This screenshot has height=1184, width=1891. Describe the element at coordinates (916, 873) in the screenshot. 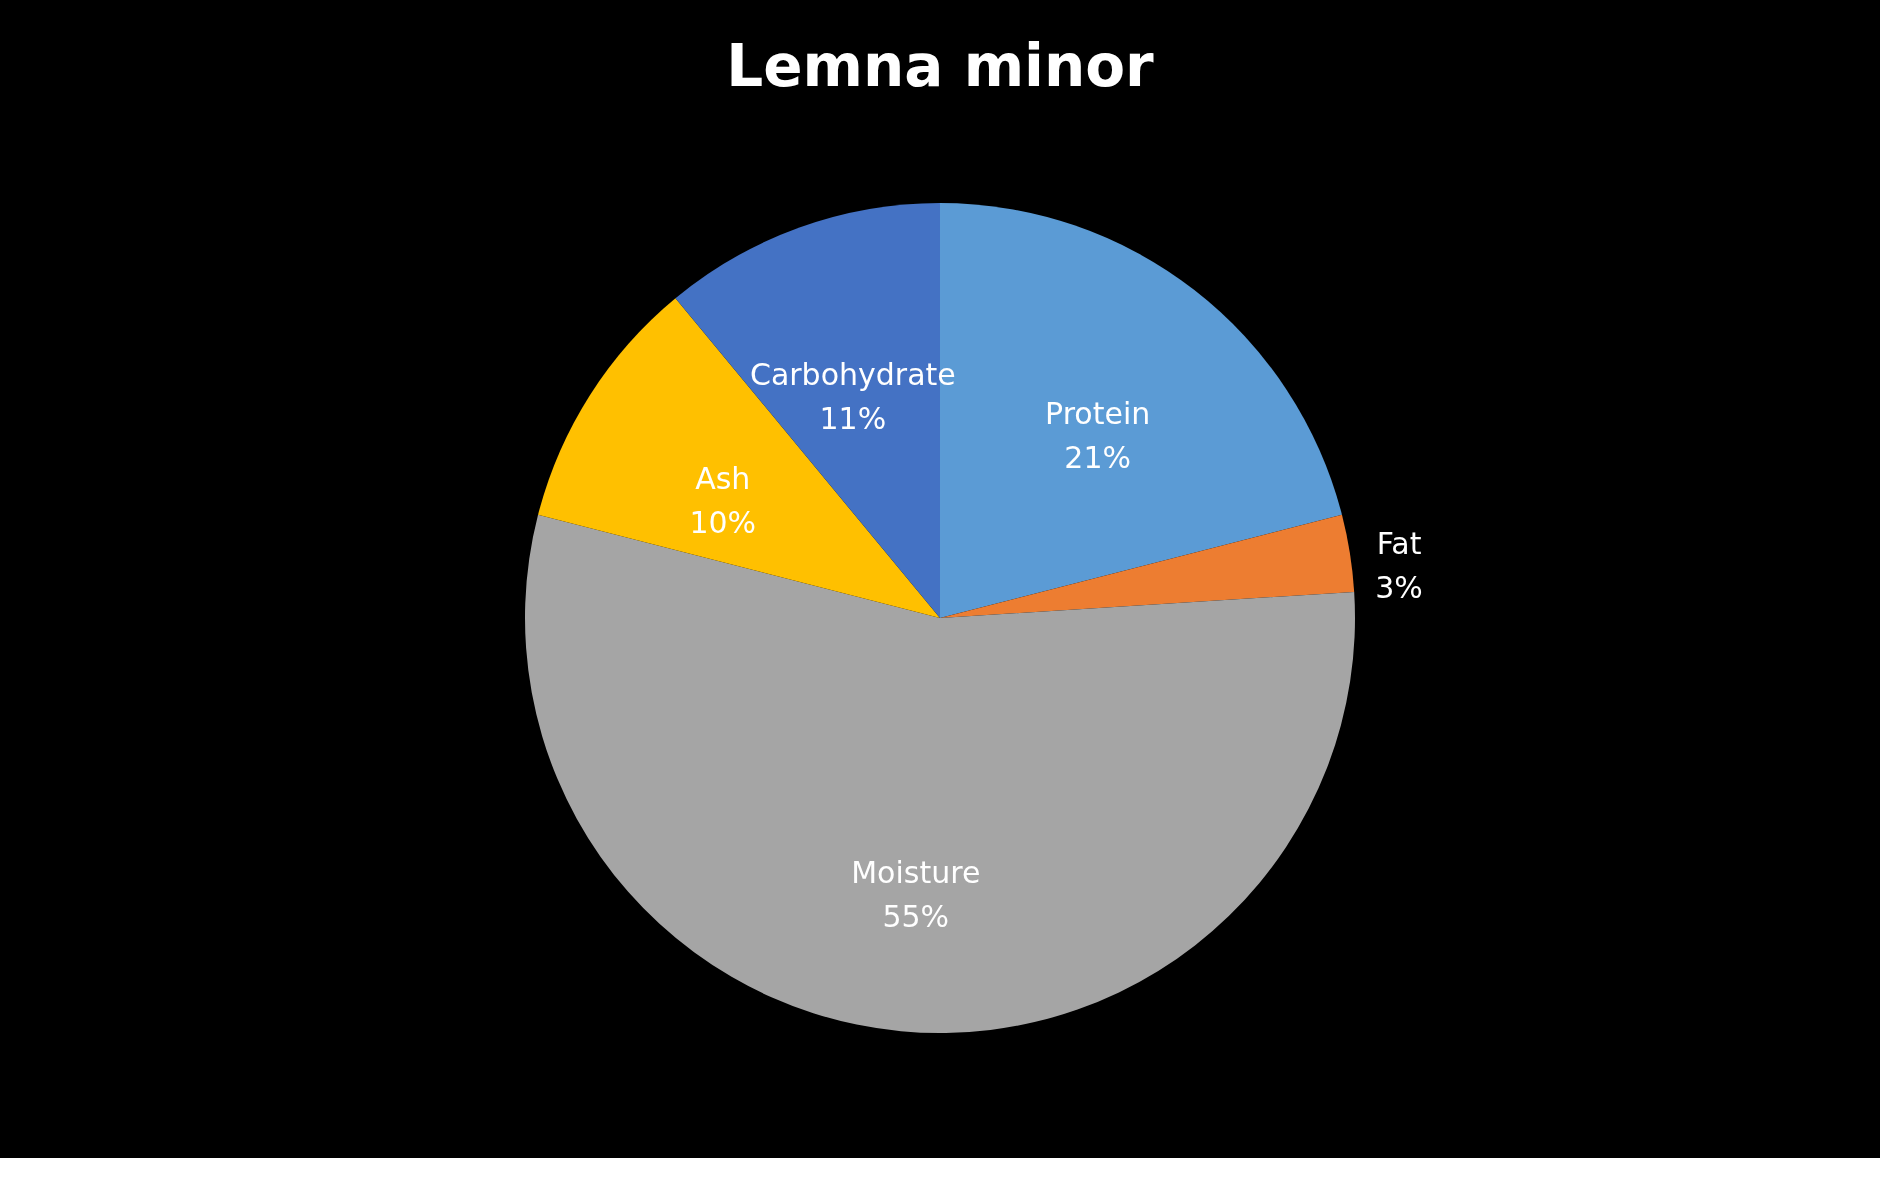

I see `slice-label: Moisture` at that location.